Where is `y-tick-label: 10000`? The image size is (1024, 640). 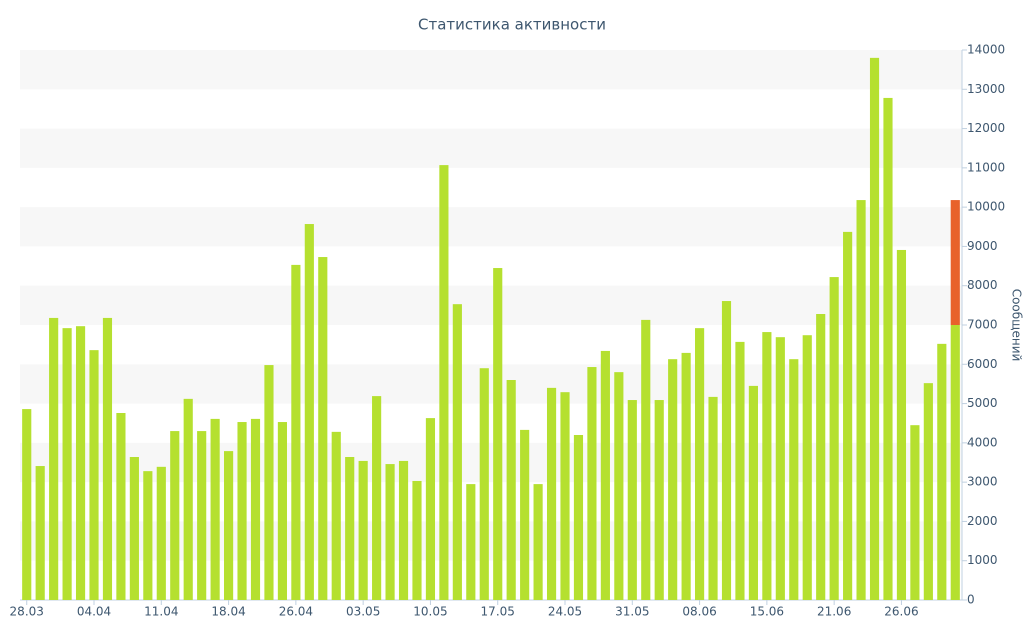 y-tick-label: 10000 is located at coordinates (986, 207).